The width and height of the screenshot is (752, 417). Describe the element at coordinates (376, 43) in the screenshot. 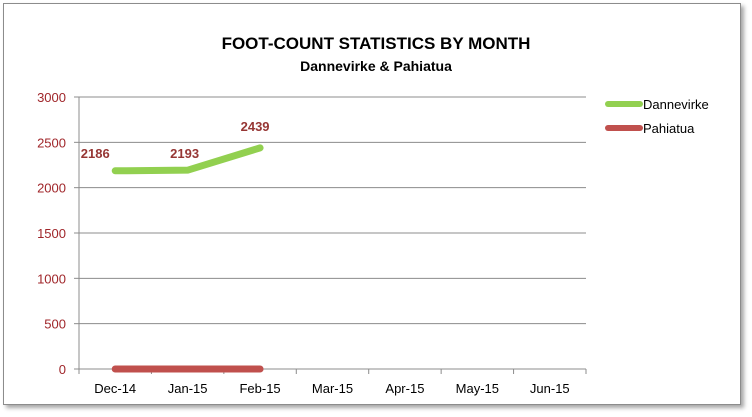

I see `chart-title: FOOT-COUNT STATISTICS BY MONTH` at that location.